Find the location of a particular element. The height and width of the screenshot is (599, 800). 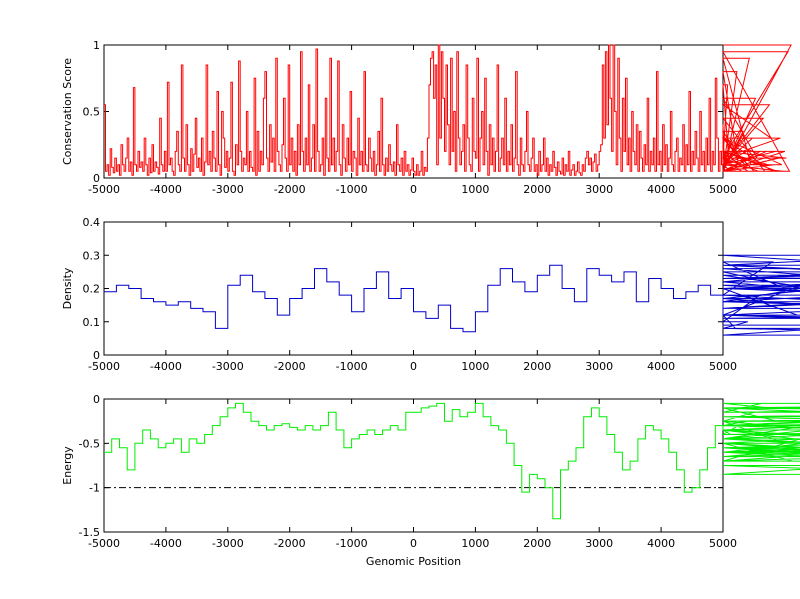

y-axis-label: Energy is located at coordinates (67, 465).